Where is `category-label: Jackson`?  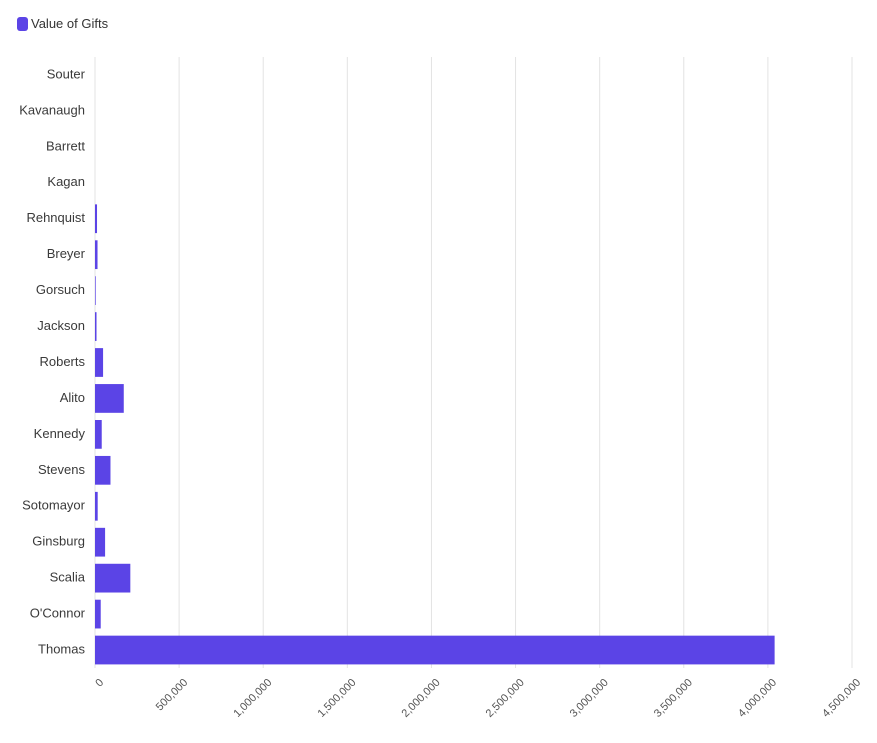 category-label: Jackson is located at coordinates (61, 325).